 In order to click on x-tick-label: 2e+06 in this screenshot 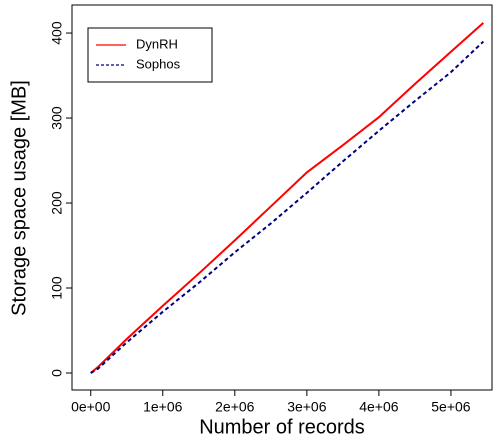, I will do `click(235, 407)`.